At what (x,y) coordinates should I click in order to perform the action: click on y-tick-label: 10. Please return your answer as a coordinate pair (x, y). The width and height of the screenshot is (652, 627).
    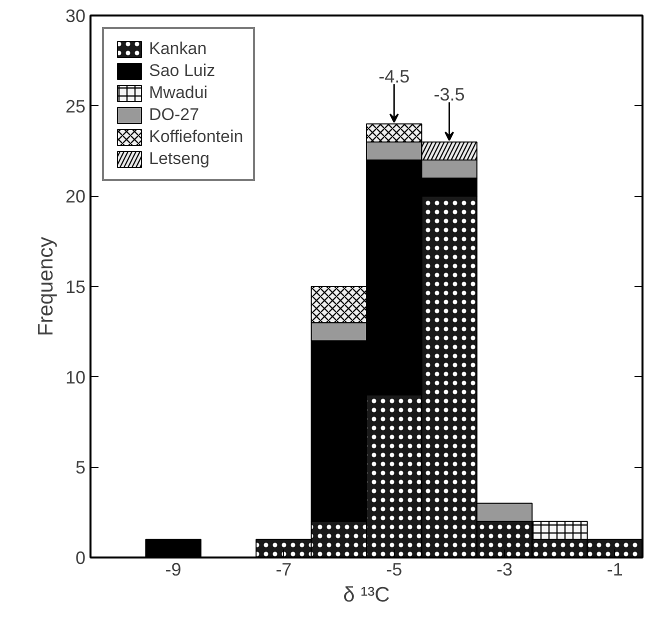
    Looking at the image, I should click on (75, 377).